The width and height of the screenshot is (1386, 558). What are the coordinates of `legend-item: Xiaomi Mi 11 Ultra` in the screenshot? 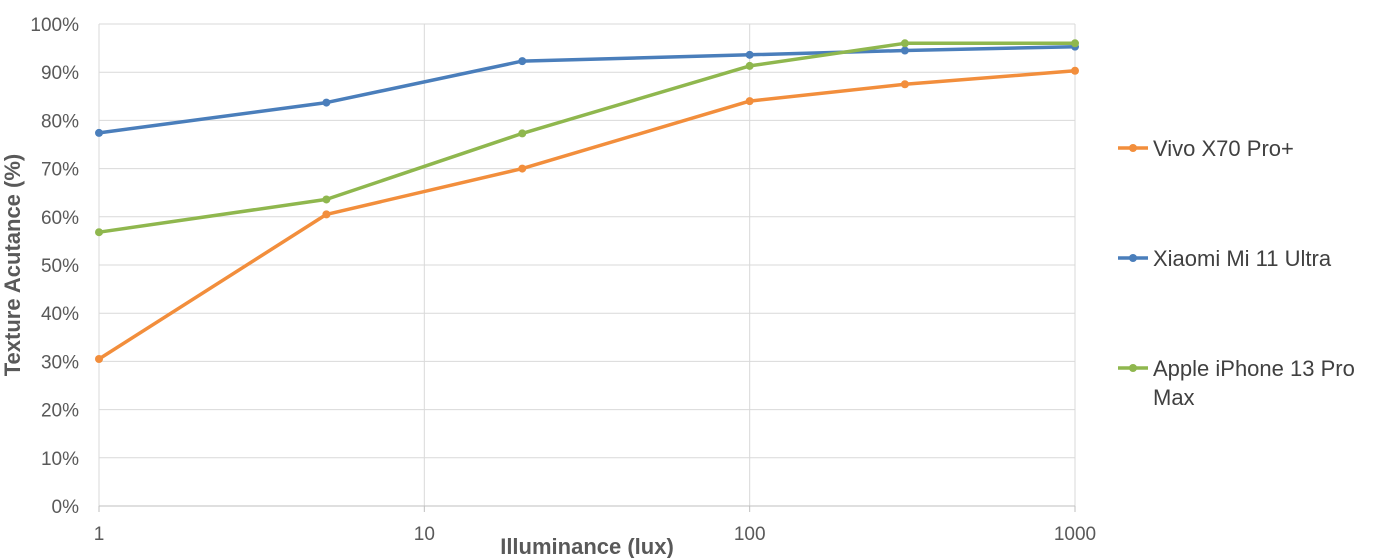 It's located at (1225, 258).